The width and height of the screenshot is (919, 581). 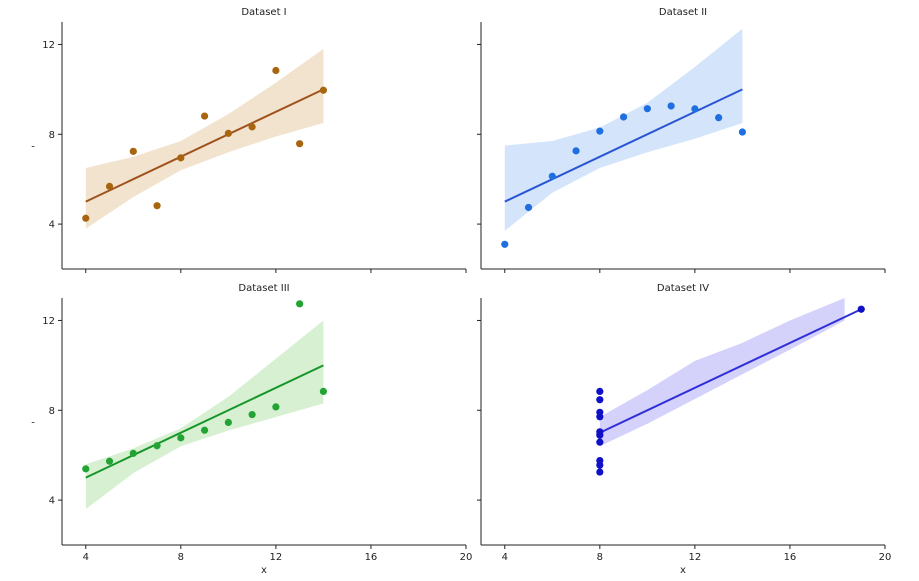 I want to click on panel-title: Dataset I, so click(x=263, y=12).